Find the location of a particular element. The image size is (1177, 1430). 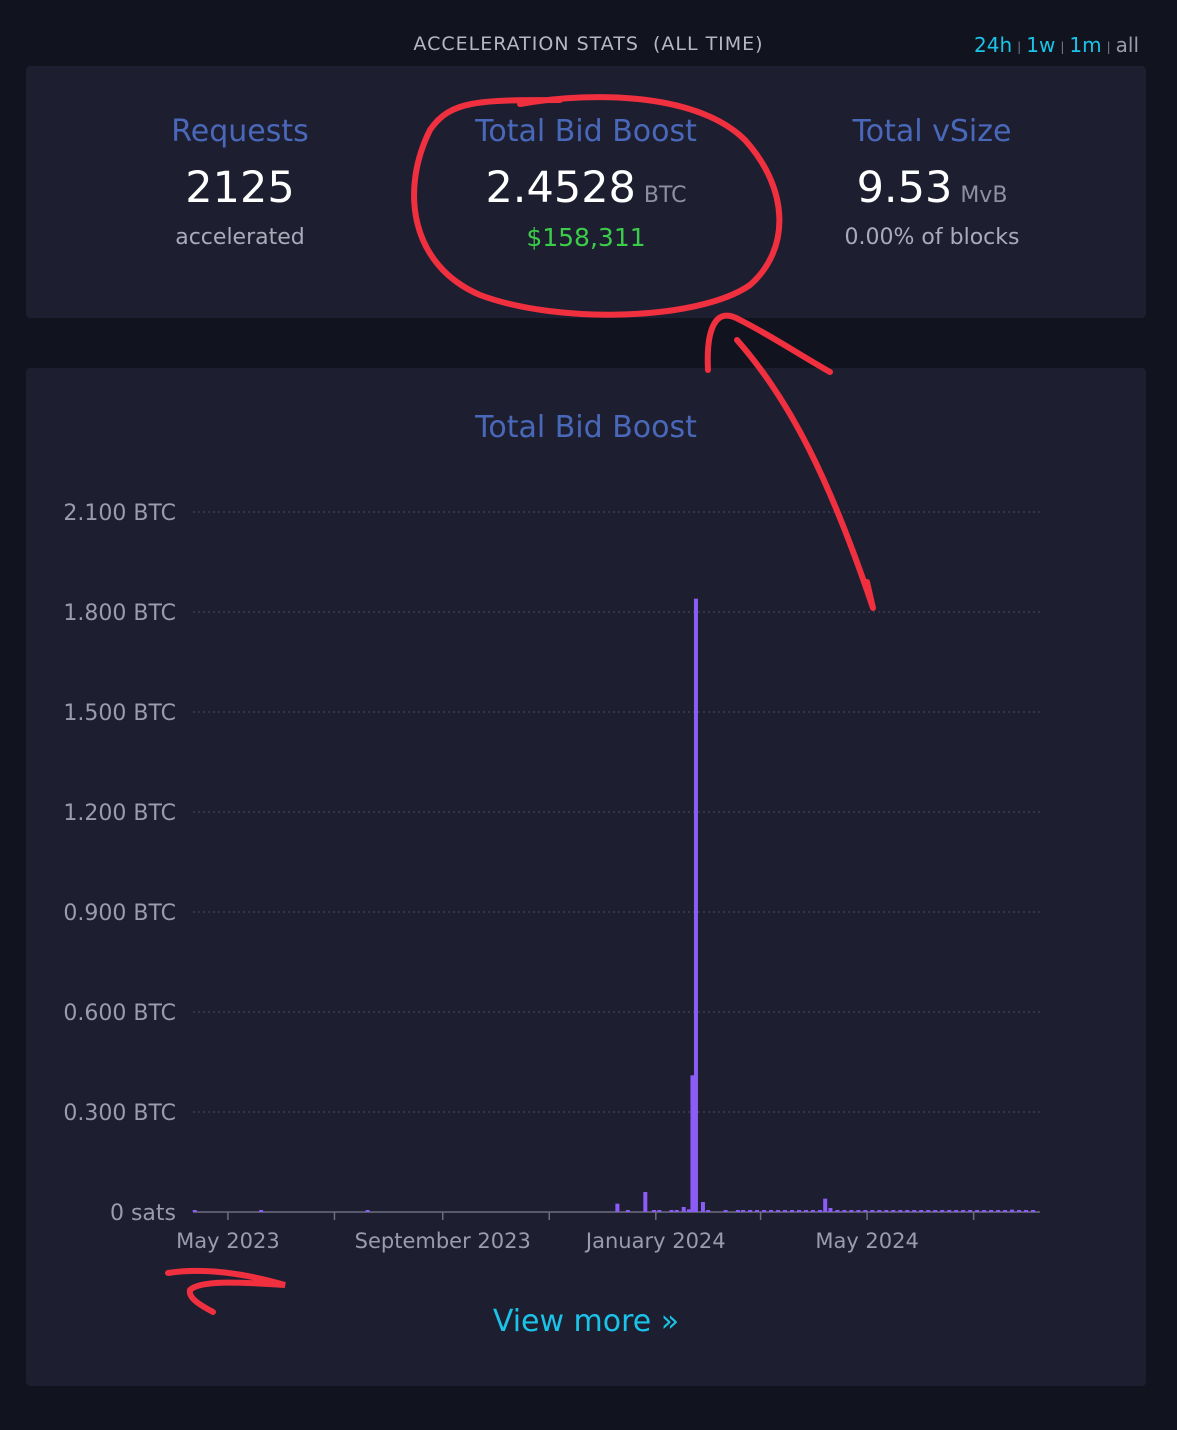

bid-boost-stat: Total Bid Boost 2.4528 BTC $158,311 is located at coordinates (586, 183).